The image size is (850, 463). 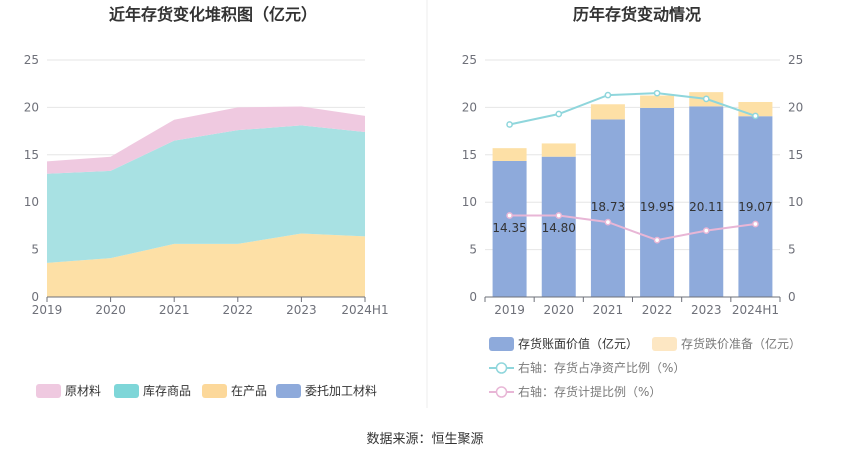 What do you see at coordinates (792, 250) in the screenshot?
I see `right-right-y-tick-label: 5` at bounding box center [792, 250].